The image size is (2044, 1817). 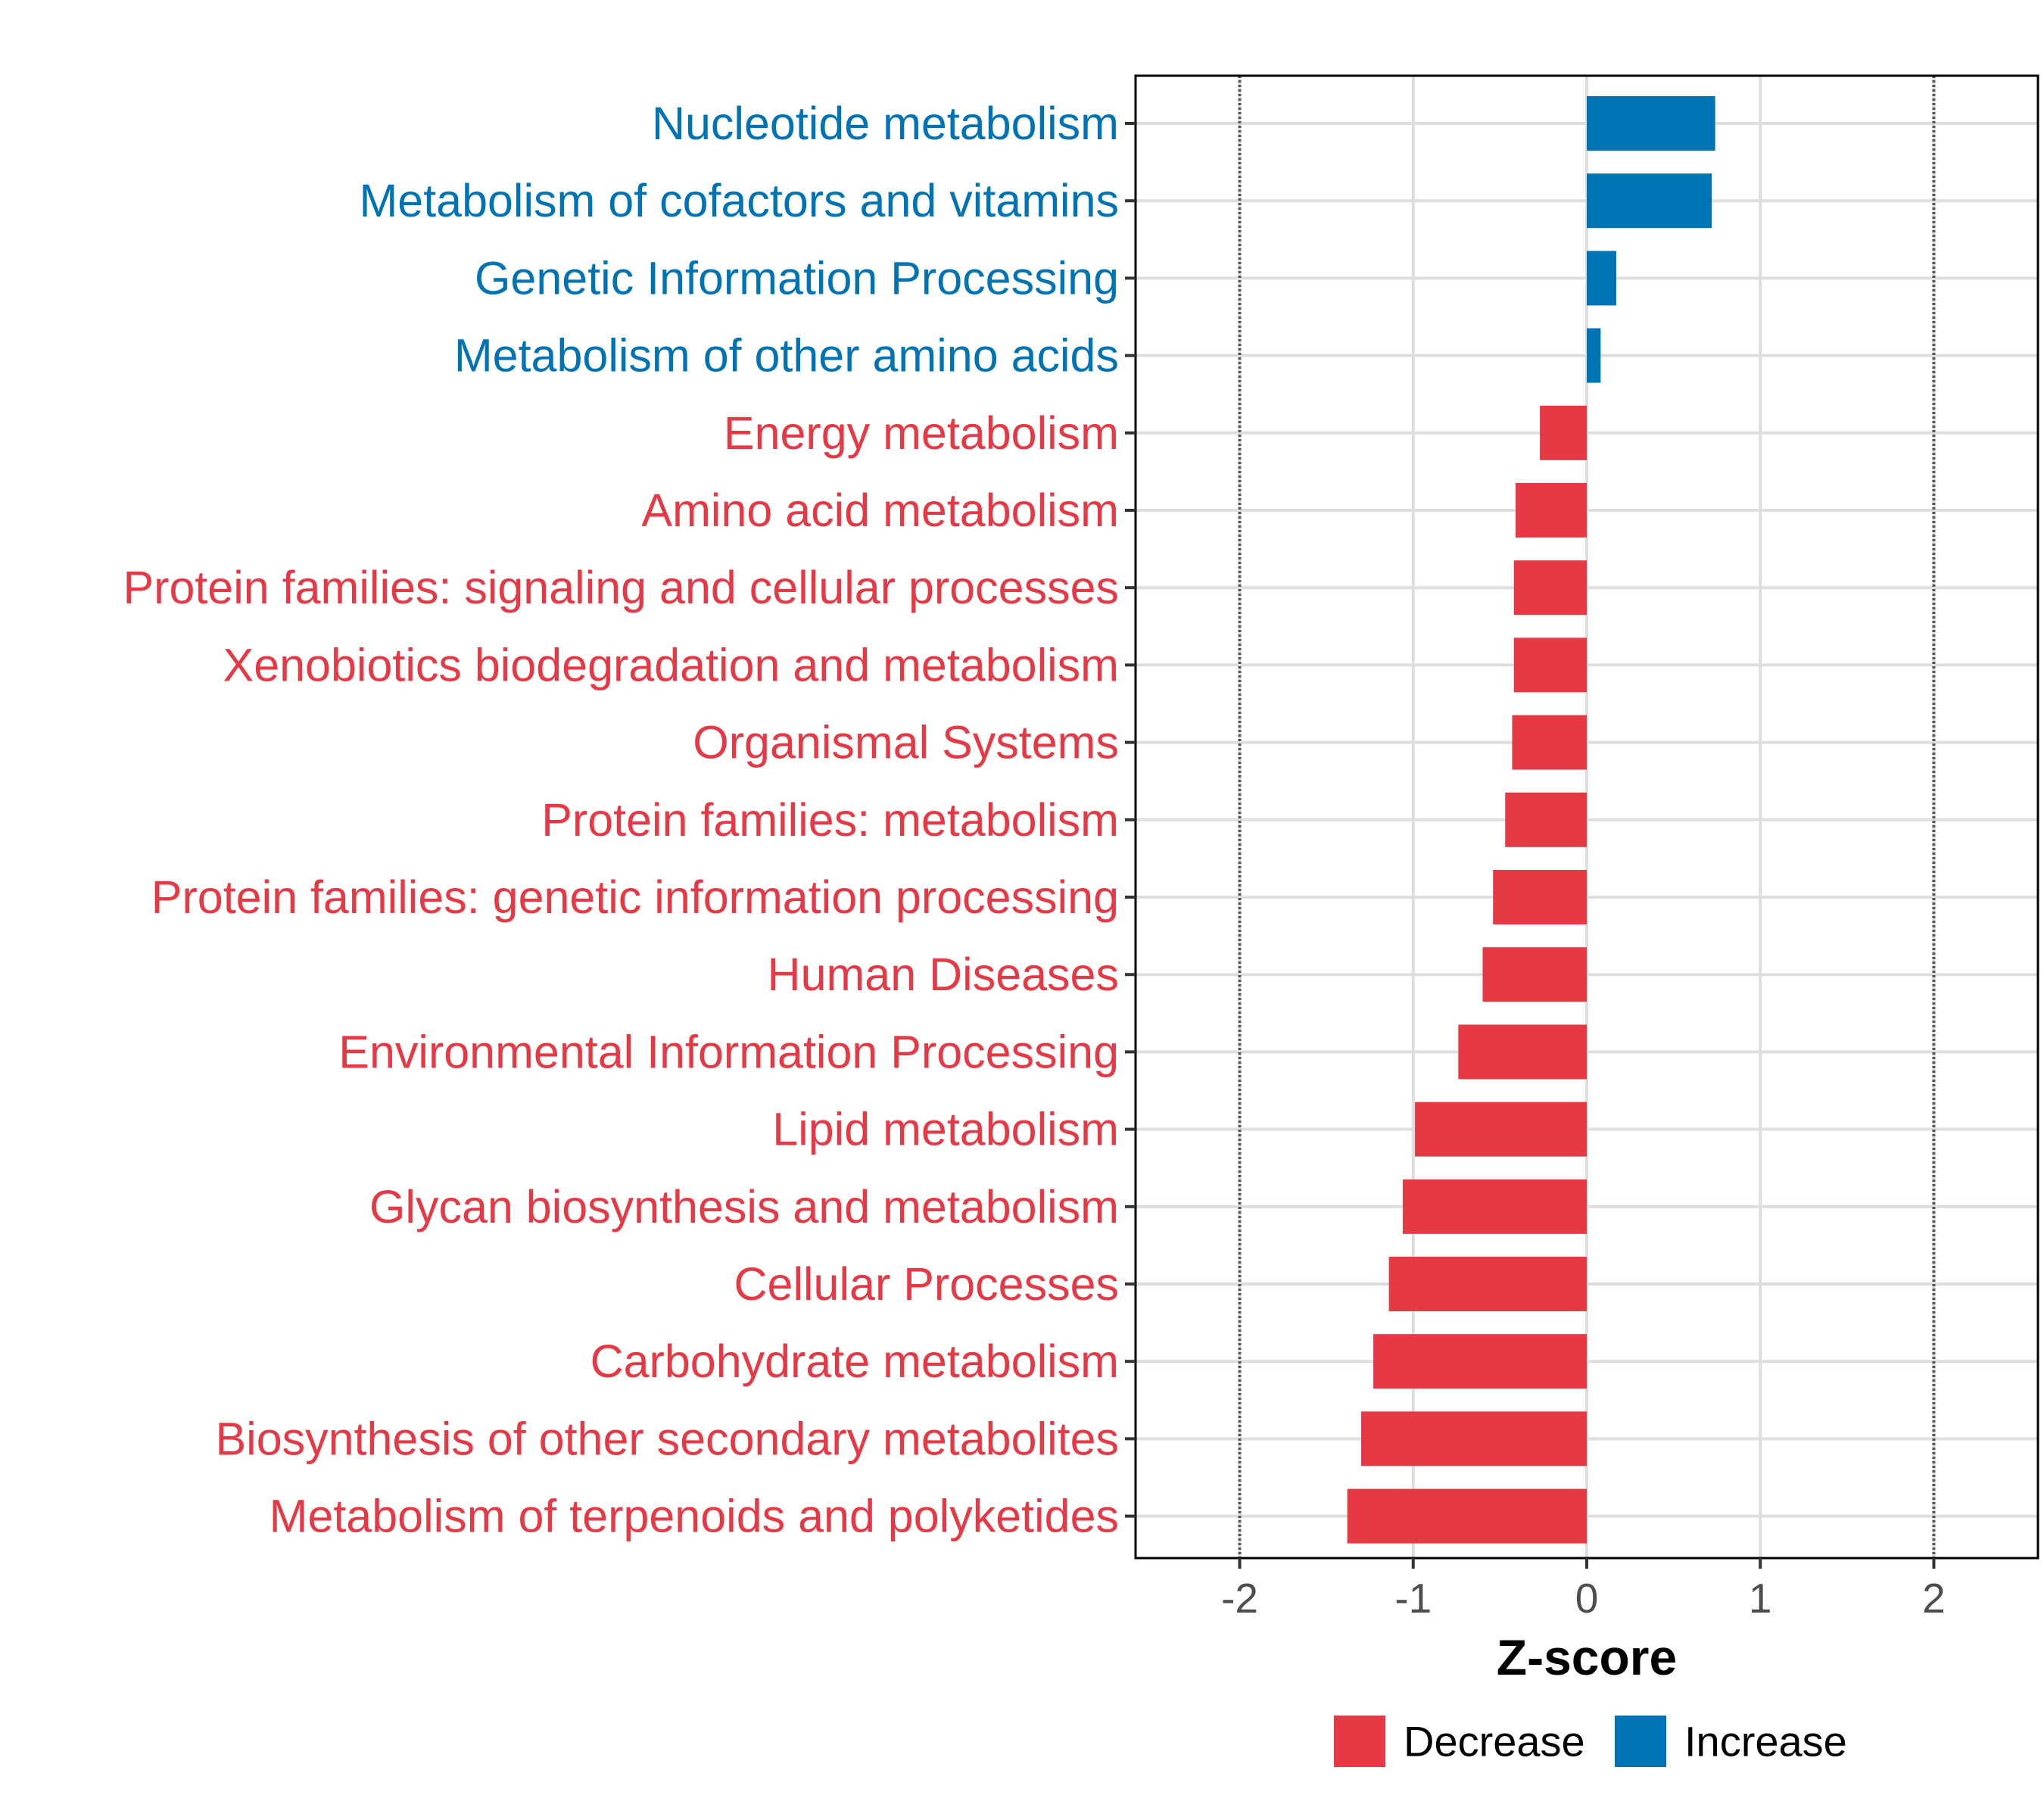 What do you see at coordinates (946, 1129) in the screenshot?
I see `category-label: Lipid metabolism` at bounding box center [946, 1129].